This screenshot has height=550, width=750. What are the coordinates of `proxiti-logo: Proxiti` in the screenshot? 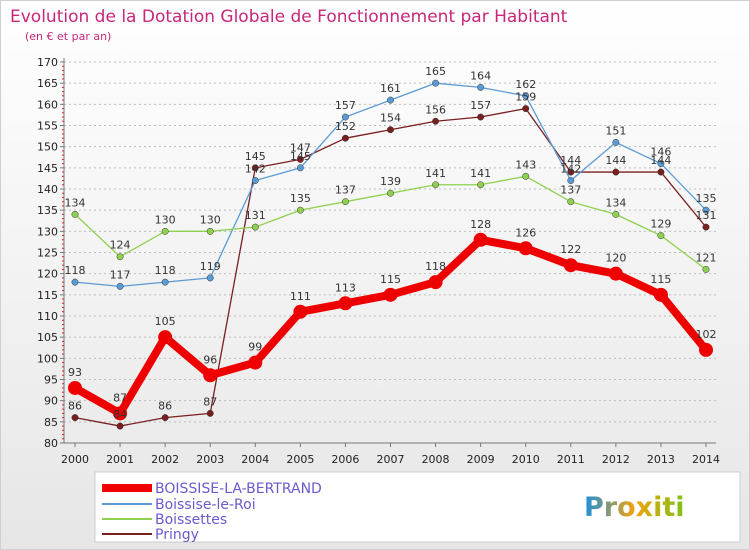 It's located at (634, 507).